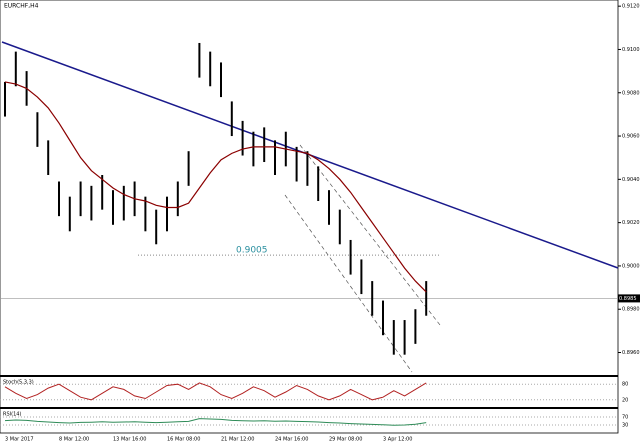 The height and width of the screenshot is (445, 640). What do you see at coordinates (12, 415) in the screenshot?
I see `rsi-label: RSI(14)` at bounding box center [12, 415].